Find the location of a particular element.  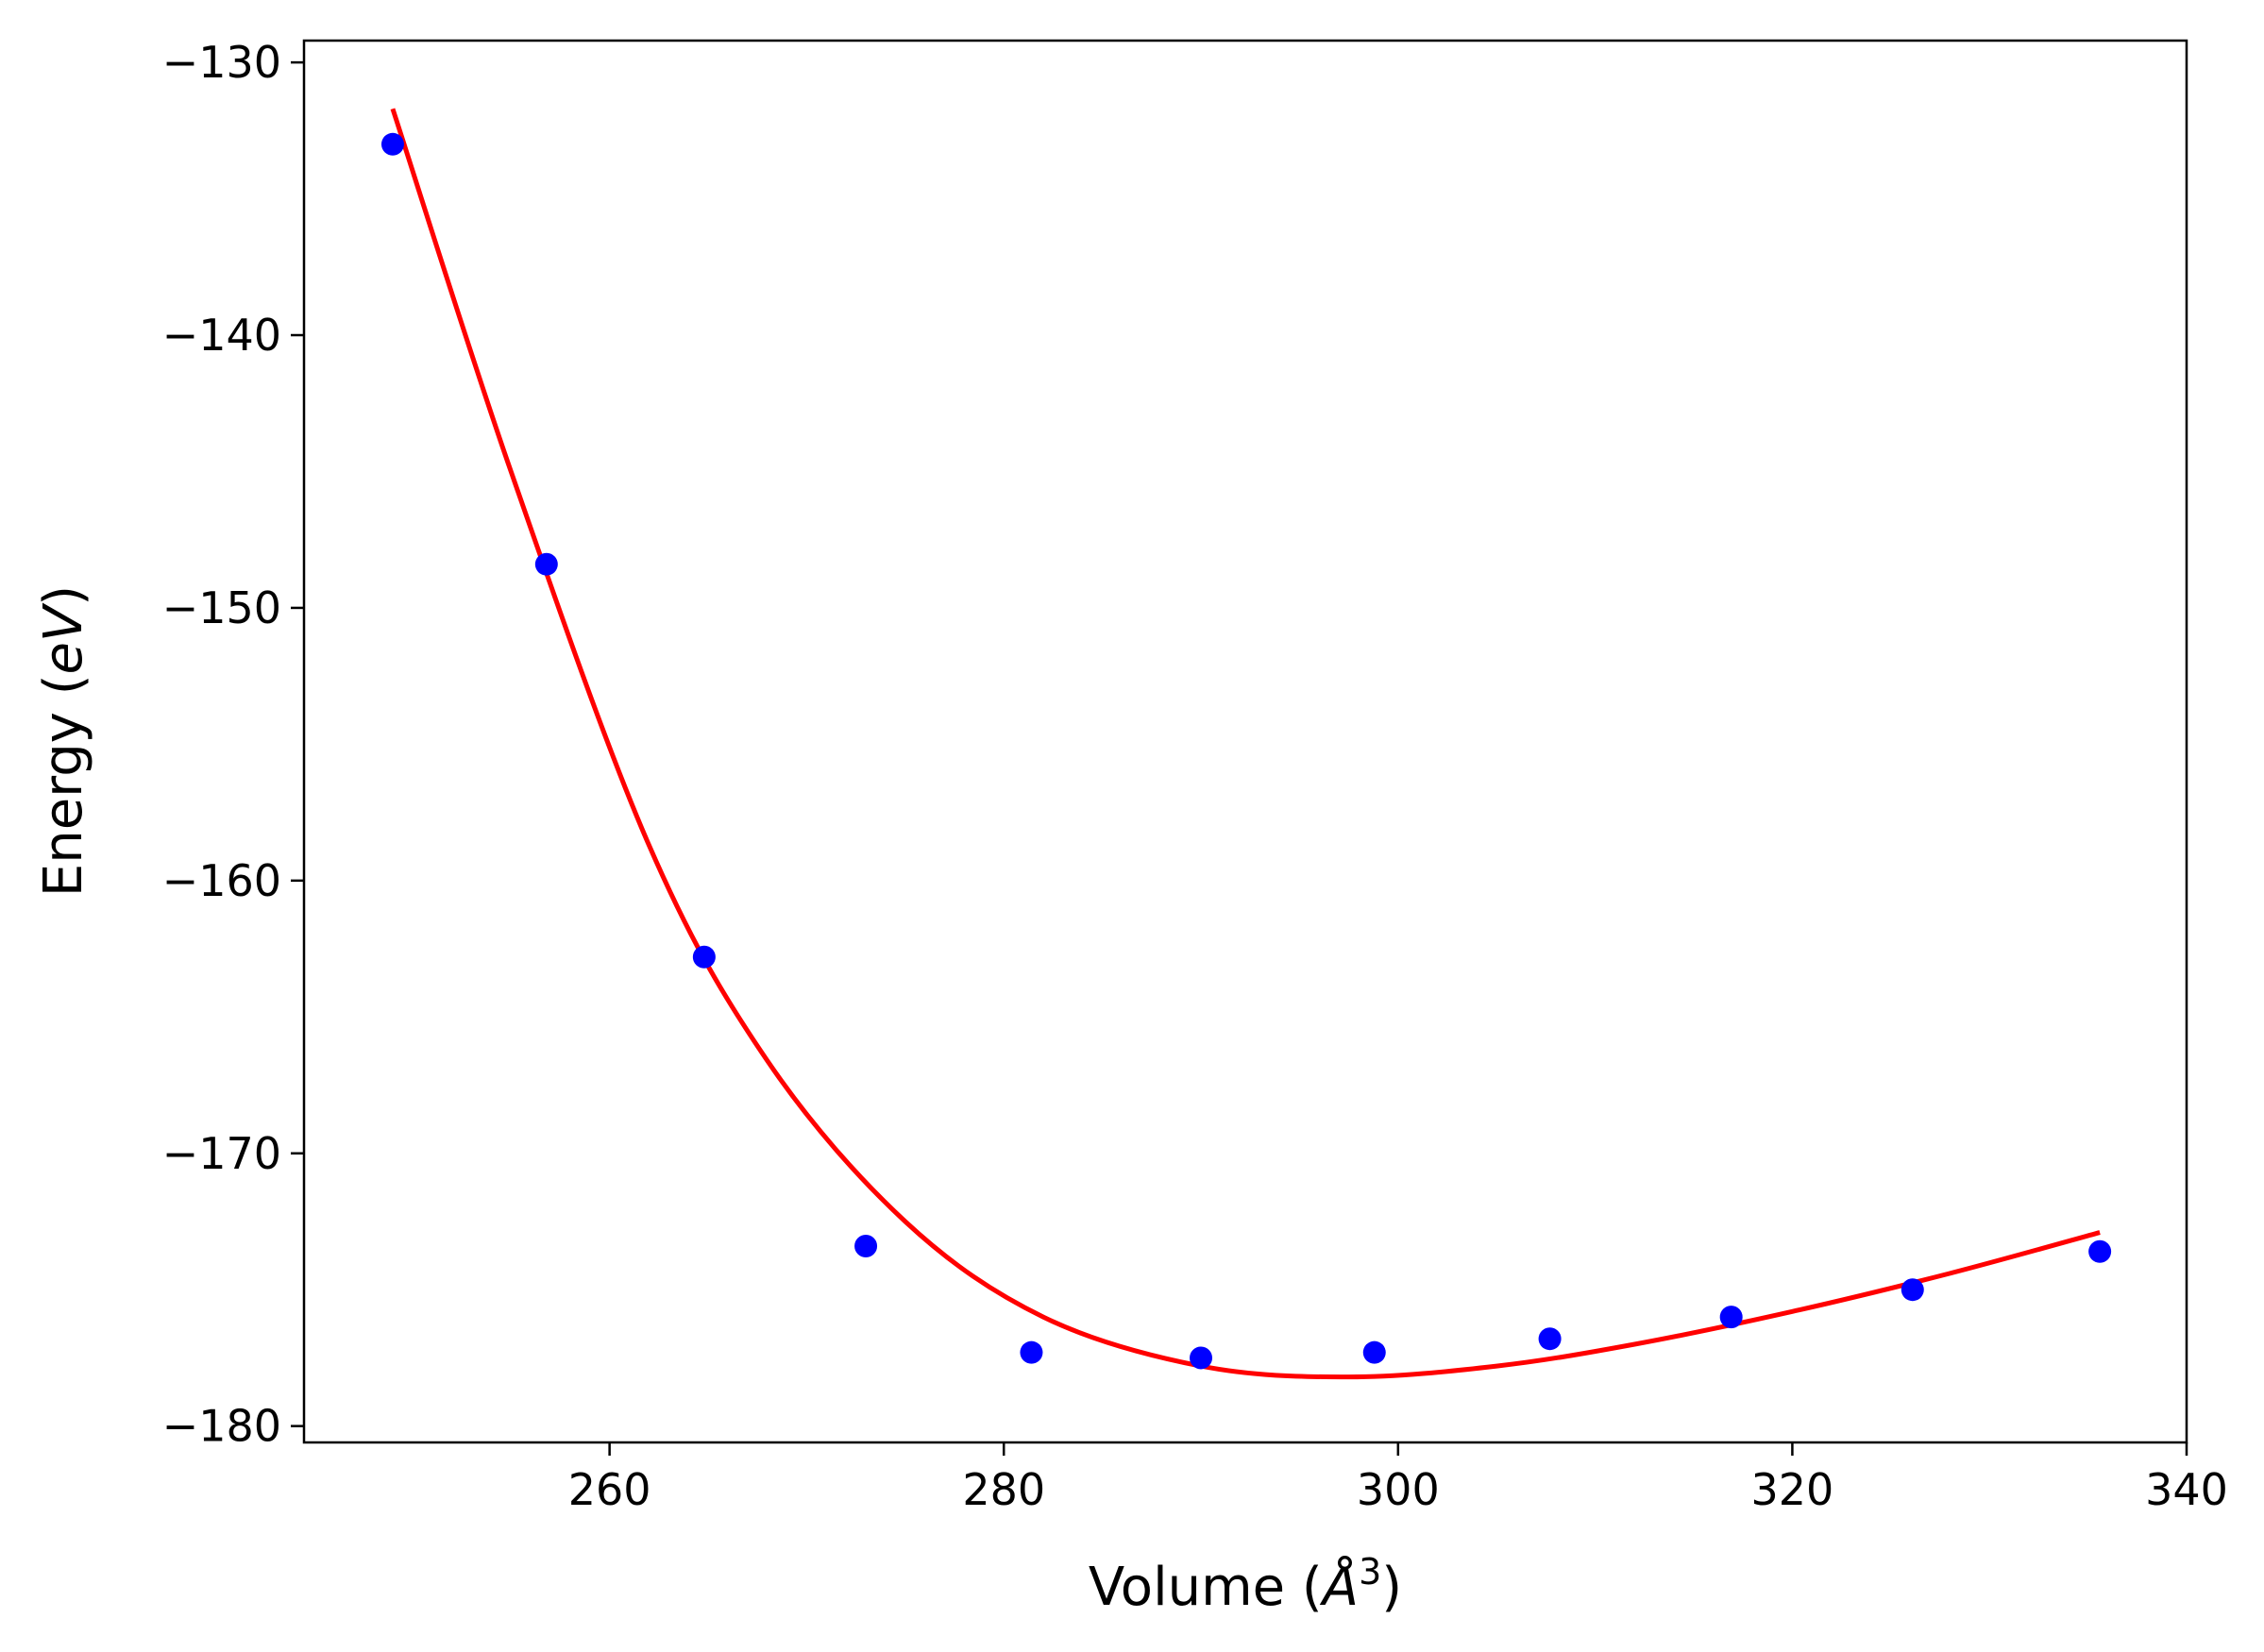

x-axis-label: Volume (Å3) is located at coordinates (1245, 1584).